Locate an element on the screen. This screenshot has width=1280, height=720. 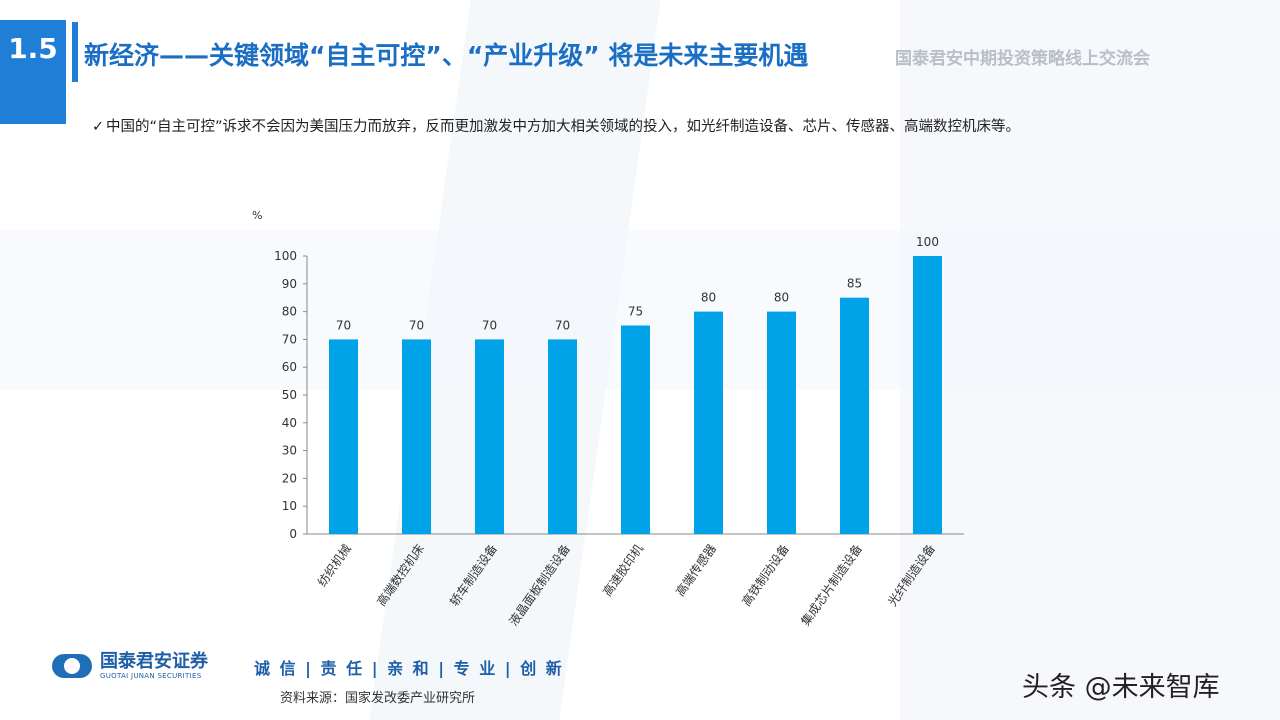
y-tick-label: 10 is located at coordinates (289, 506).